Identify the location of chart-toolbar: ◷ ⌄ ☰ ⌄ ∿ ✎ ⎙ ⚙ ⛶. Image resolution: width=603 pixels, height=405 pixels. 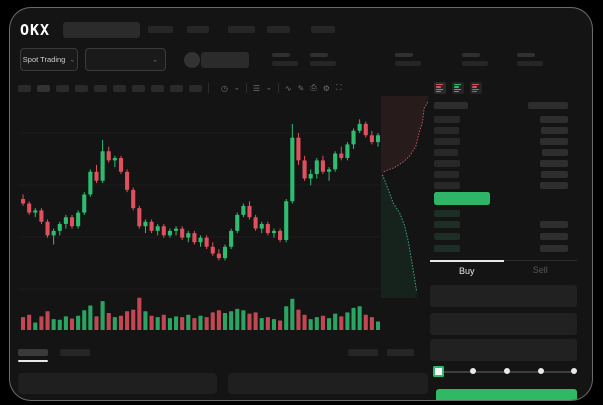
(180, 88).